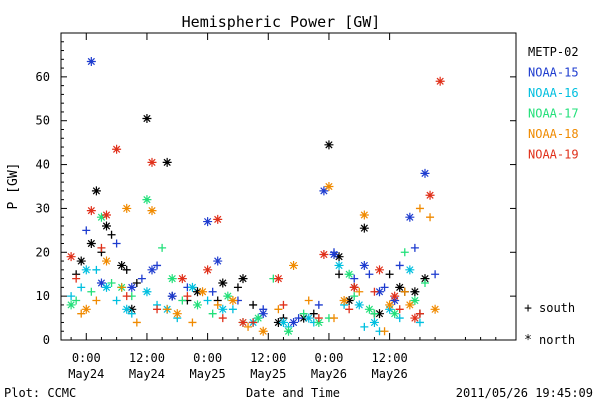 This screenshot has width=600, height=400. I want to click on x-tick-date-label: May26, so click(390, 374).